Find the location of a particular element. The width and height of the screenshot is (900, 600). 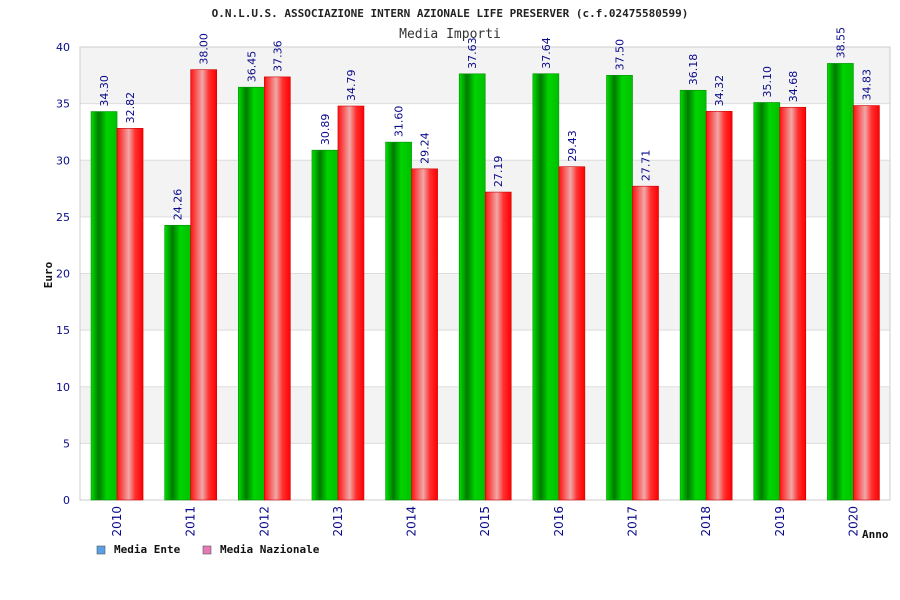

bar-nazionale-2015 is located at coordinates (498, 346).